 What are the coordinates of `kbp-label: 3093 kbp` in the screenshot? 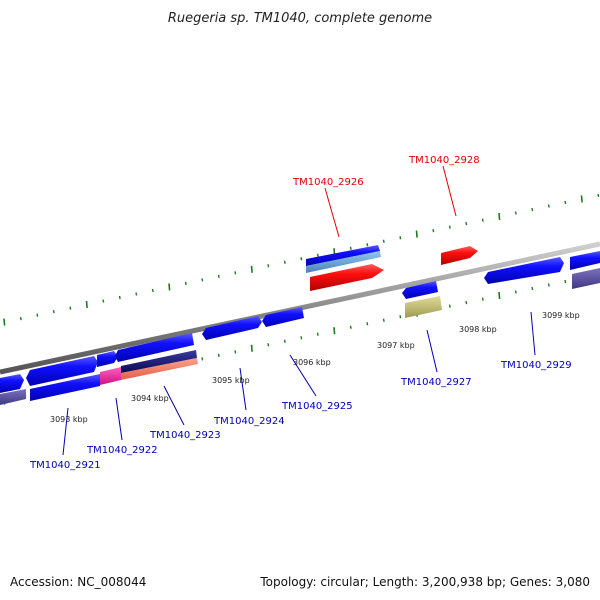 It's located at (69, 419).